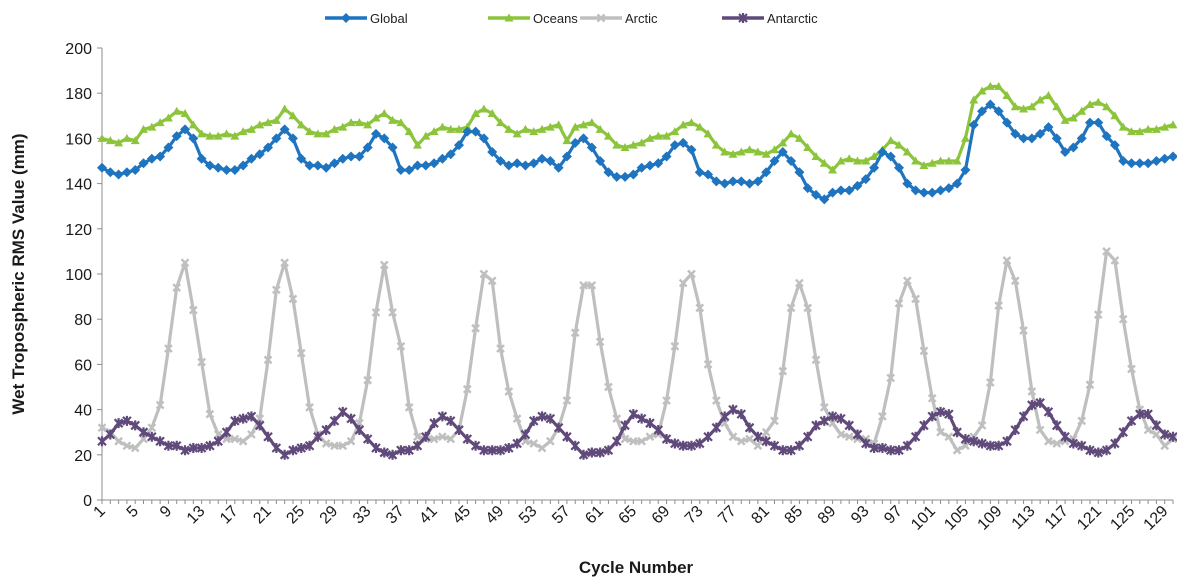 The height and width of the screenshot is (578, 1177). Describe the element at coordinates (362, 515) in the screenshot. I see `x-tick-label: 33` at that location.